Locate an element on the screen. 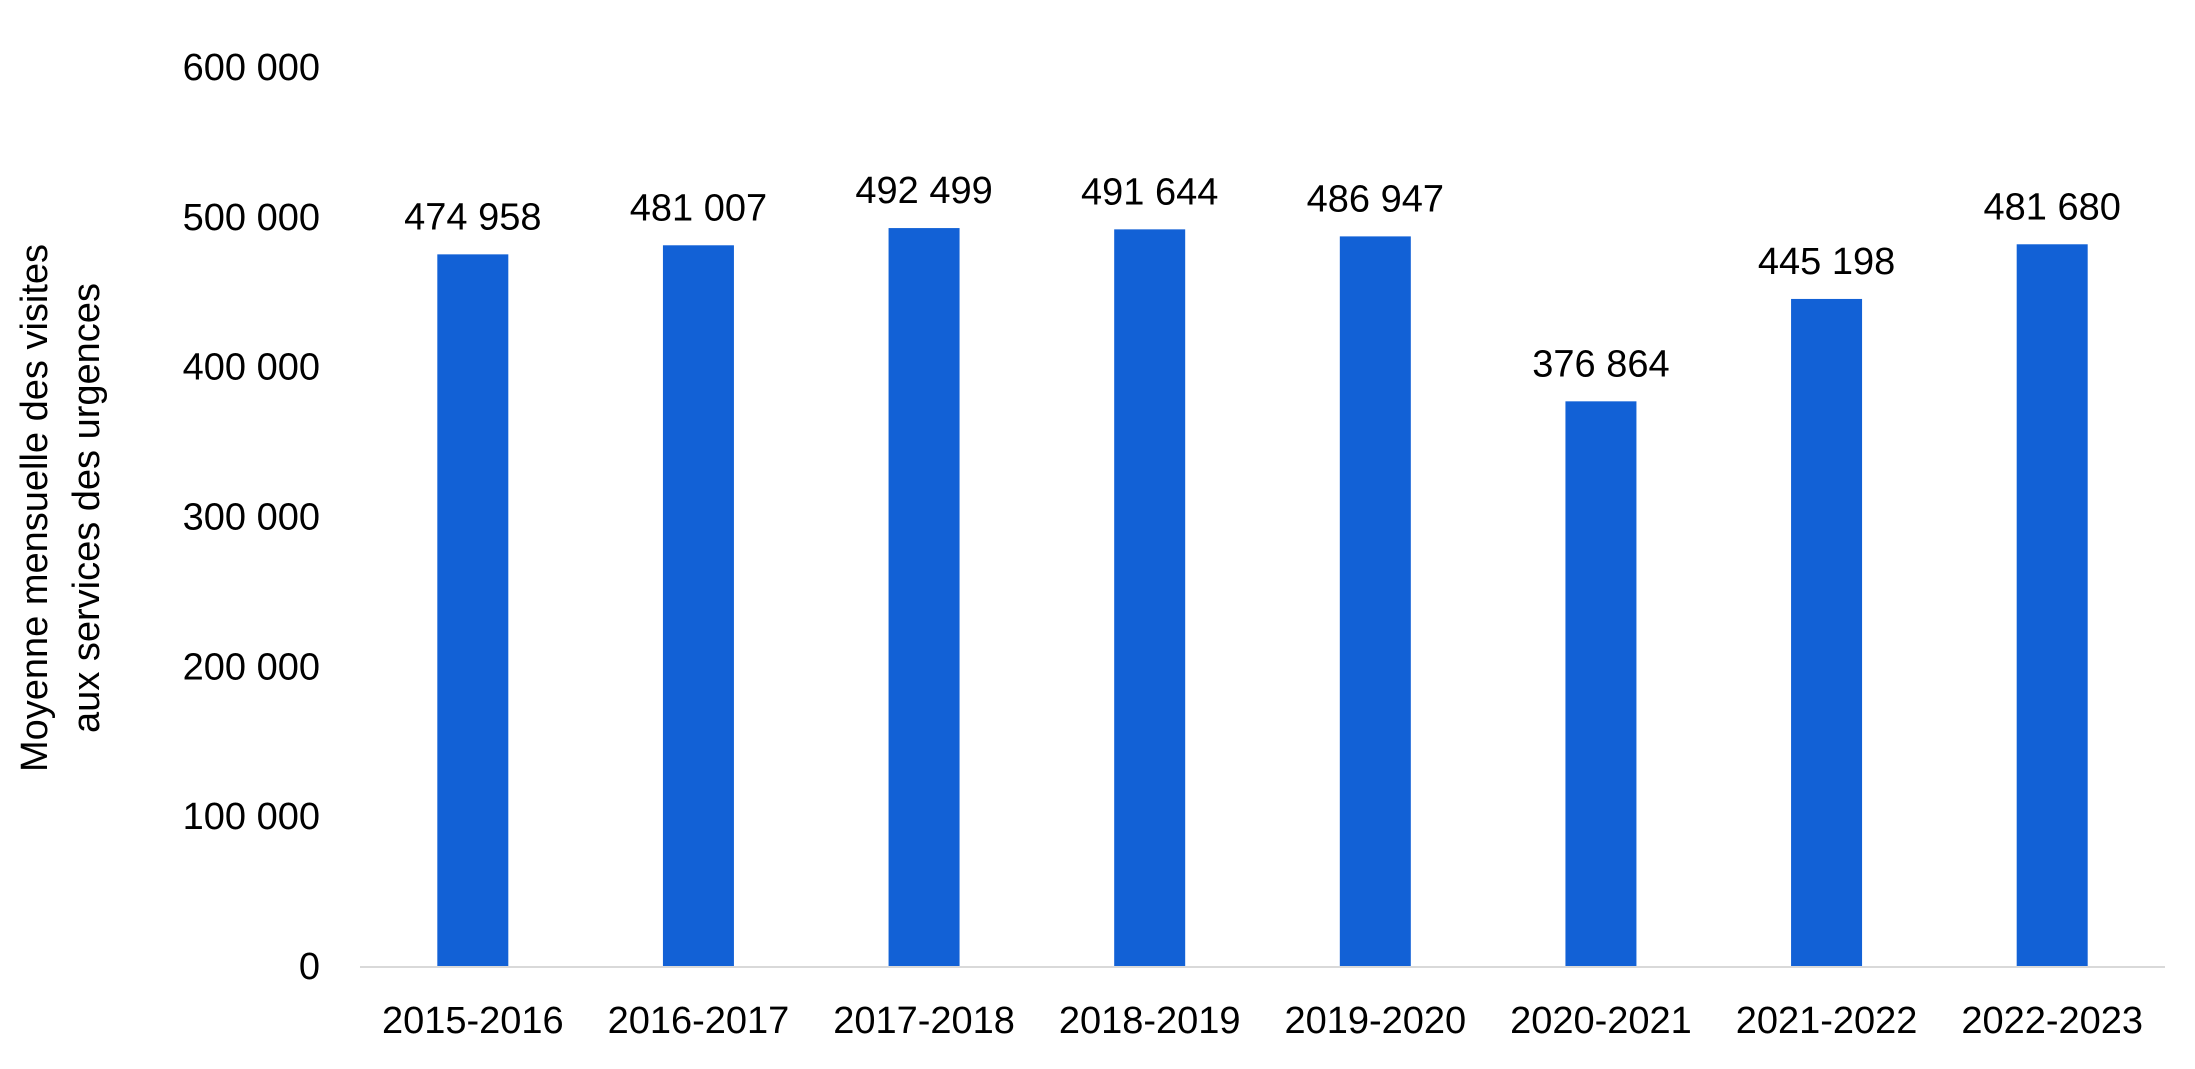  x-tick-label: 2020-2021 is located at coordinates (1601, 1021).